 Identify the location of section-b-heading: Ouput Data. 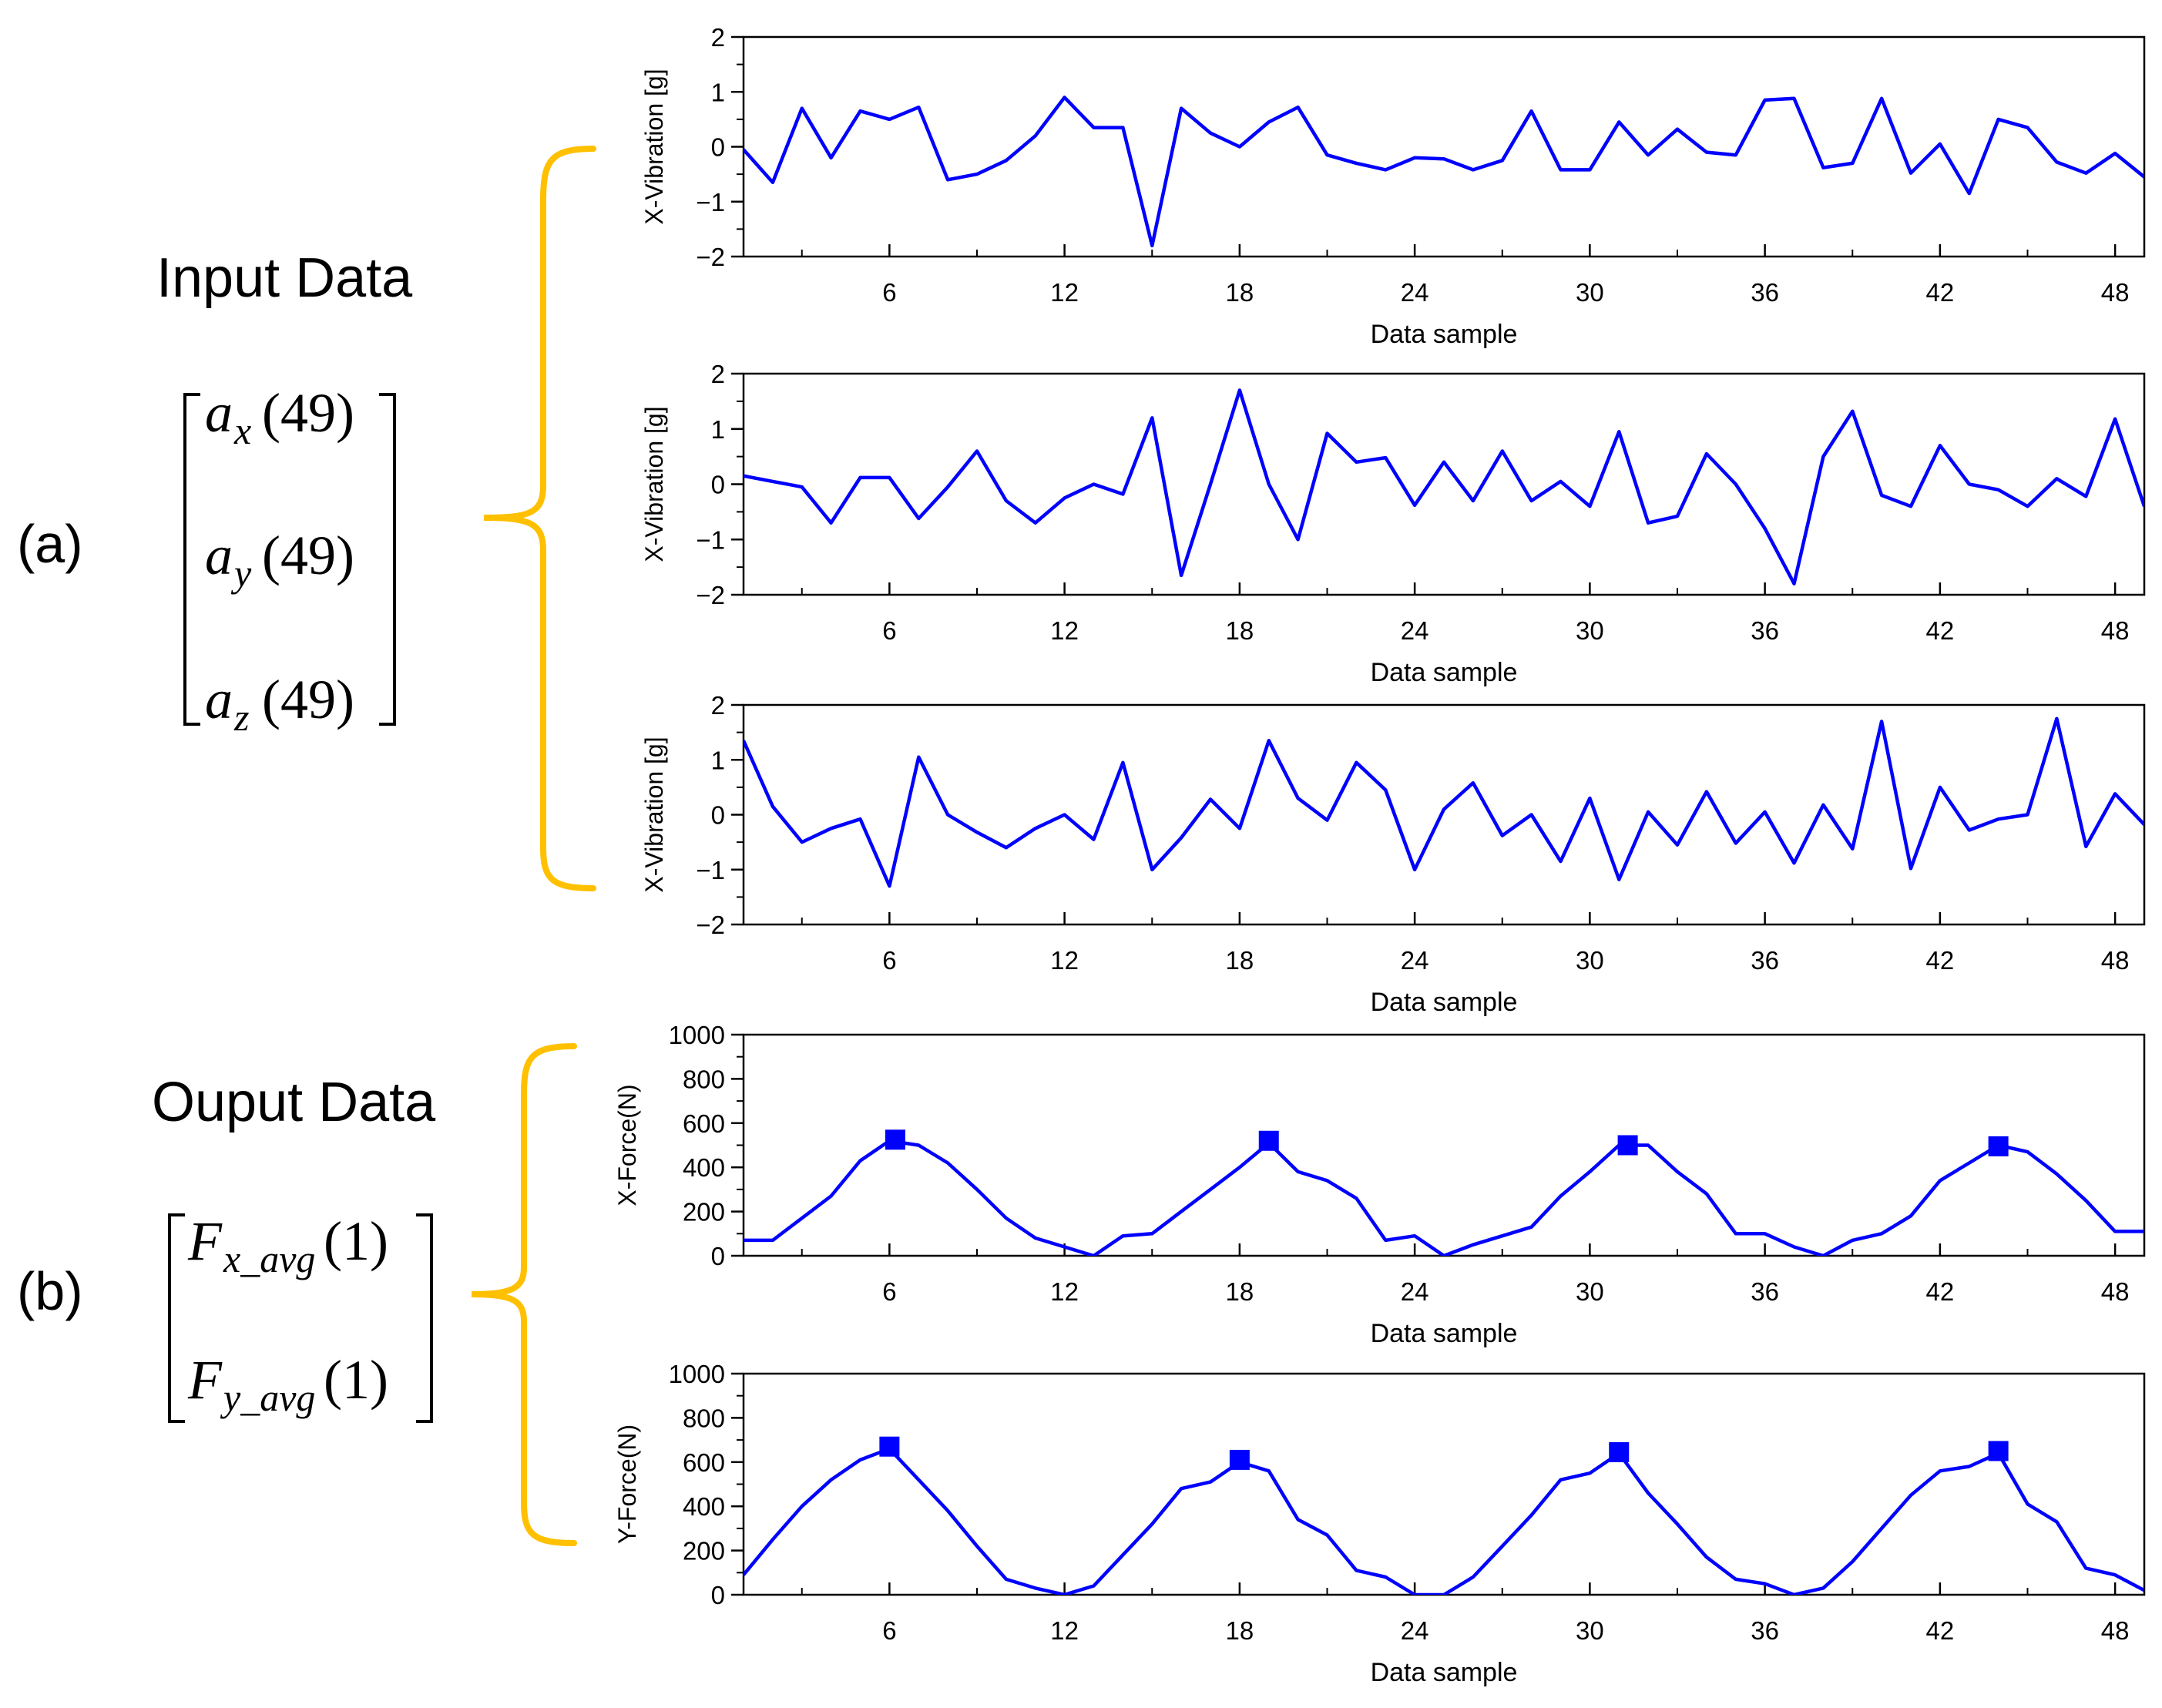
(294, 1102).